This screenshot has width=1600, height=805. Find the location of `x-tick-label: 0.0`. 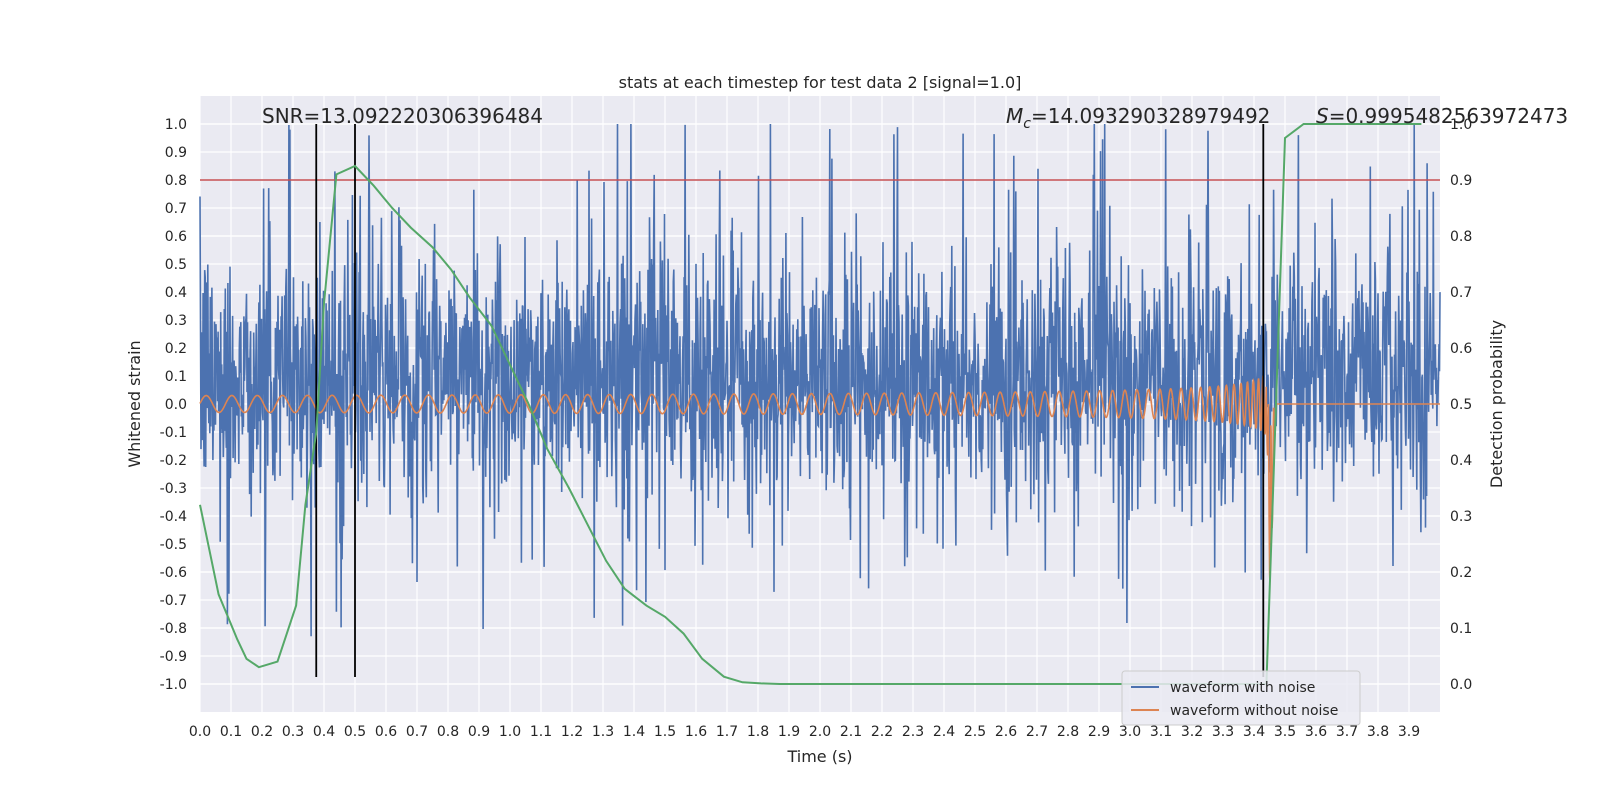

x-tick-label: 0.0 is located at coordinates (200, 732).